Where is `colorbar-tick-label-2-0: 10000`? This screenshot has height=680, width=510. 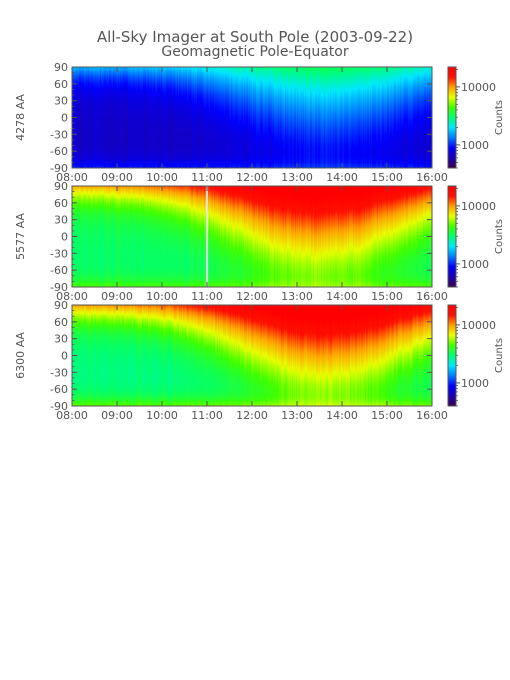 colorbar-tick-label-2-0: 10000 is located at coordinates (478, 206).